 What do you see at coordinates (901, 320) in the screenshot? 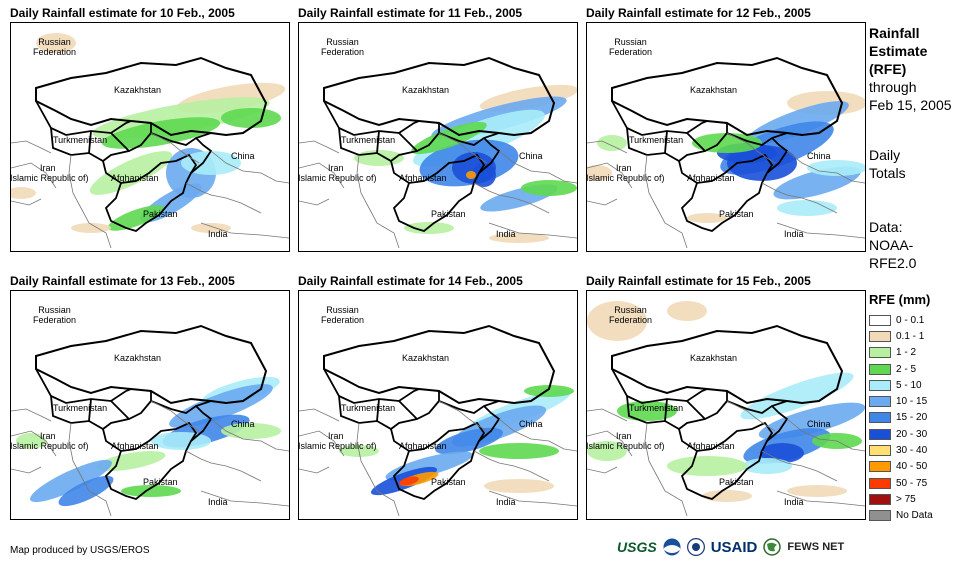
I see `legend-item: 0 - 0.1` at bounding box center [901, 320].